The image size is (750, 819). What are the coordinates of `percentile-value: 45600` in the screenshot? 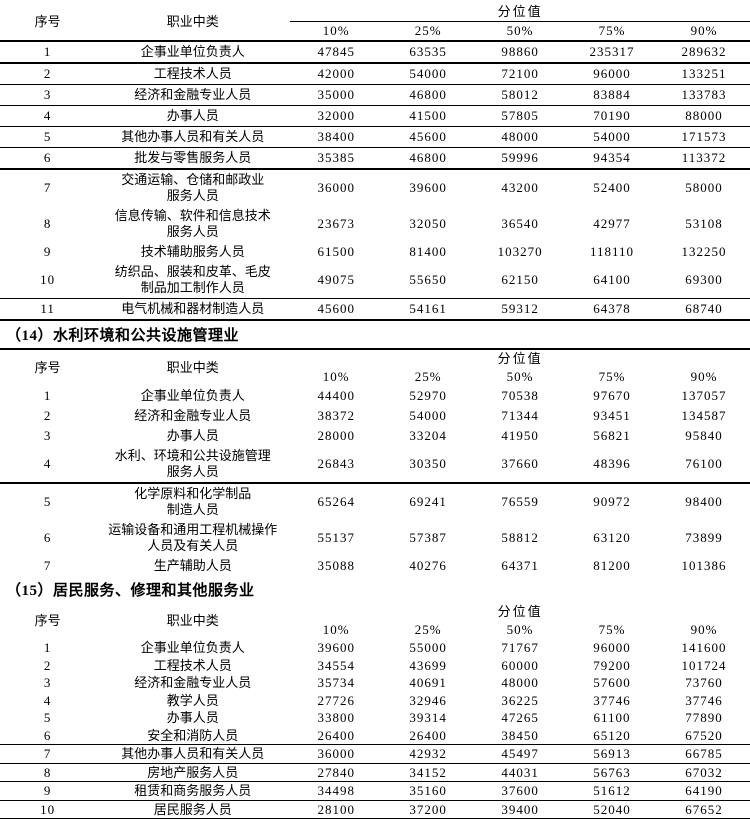 It's located at (336, 309).